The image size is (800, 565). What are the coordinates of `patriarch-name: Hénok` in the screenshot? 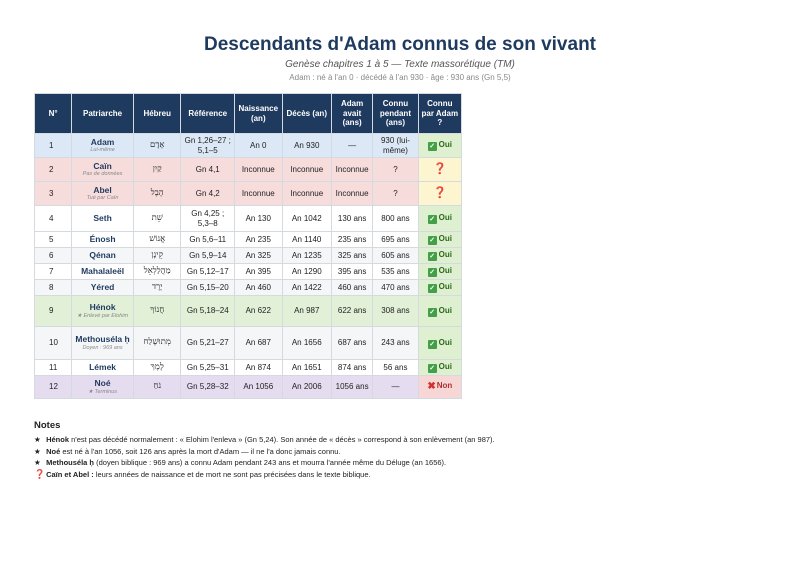 It's located at (102, 307).